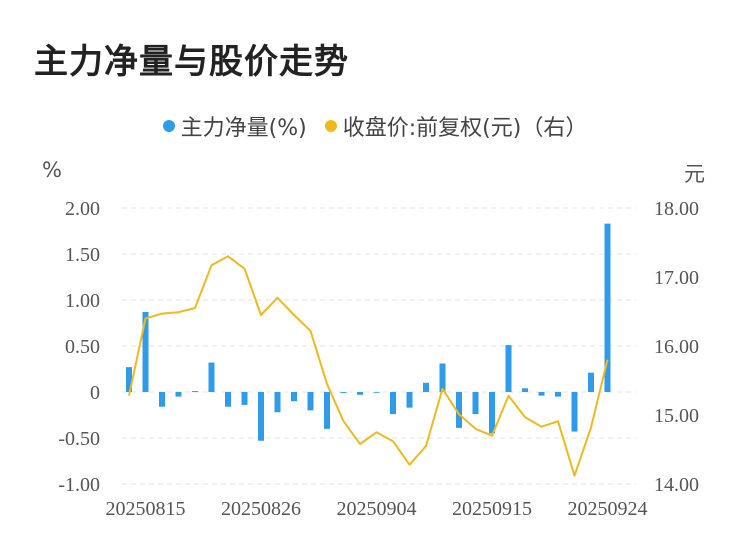 The height and width of the screenshot is (558, 750). Describe the element at coordinates (492, 509) in the screenshot. I see `x-tick-label: 20250915` at that location.